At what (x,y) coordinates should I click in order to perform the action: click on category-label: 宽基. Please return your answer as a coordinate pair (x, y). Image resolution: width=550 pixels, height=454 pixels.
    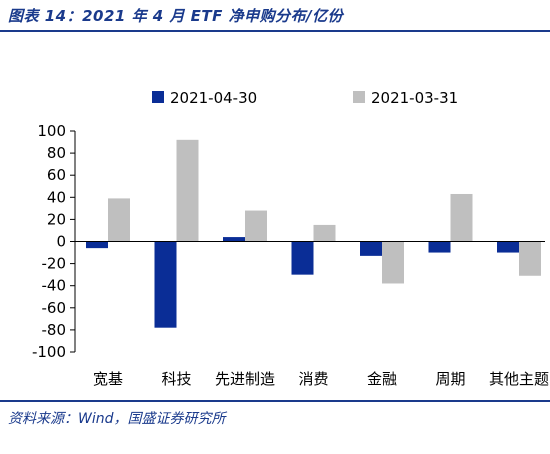
    Looking at the image, I should click on (108, 379).